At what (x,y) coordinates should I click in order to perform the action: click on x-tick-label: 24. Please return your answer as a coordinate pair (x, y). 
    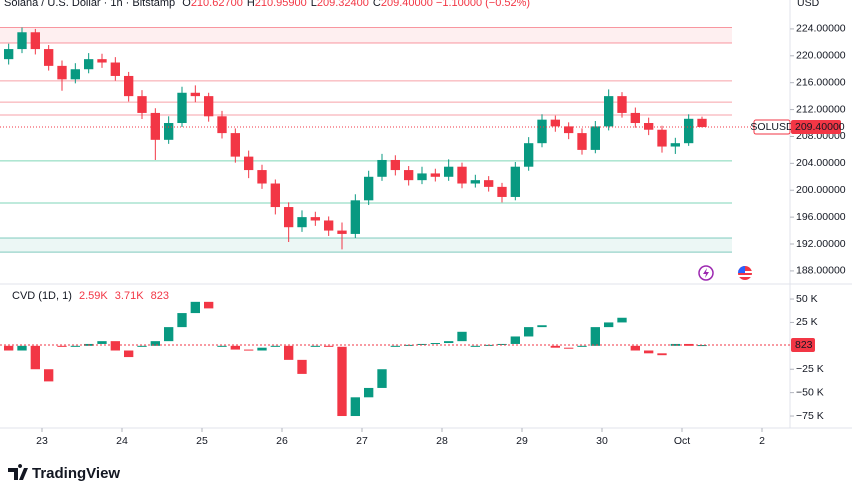
    Looking at the image, I should click on (122, 441).